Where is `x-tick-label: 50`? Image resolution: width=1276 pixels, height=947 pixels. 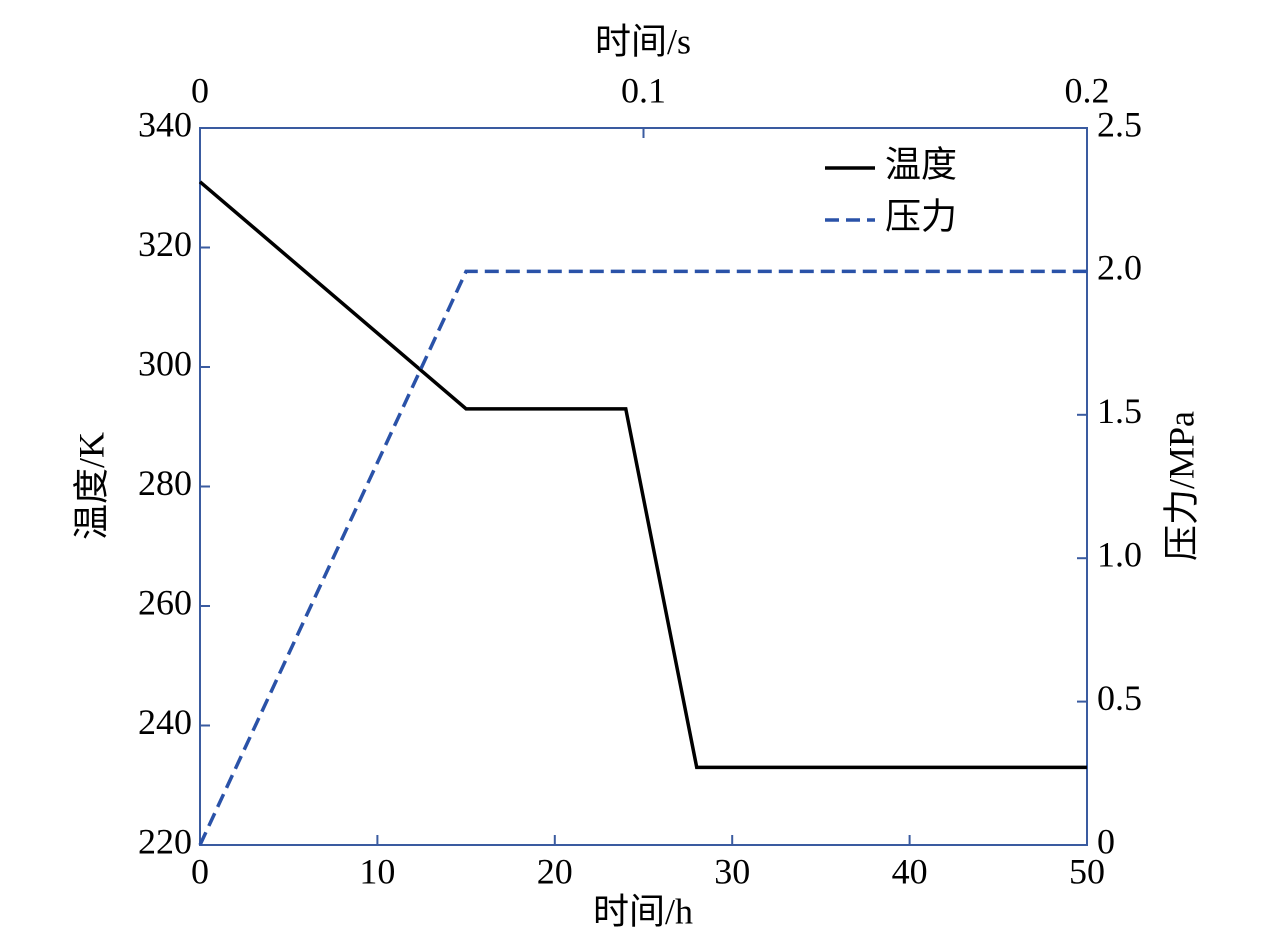 x-tick-label: 50 is located at coordinates (1087, 871).